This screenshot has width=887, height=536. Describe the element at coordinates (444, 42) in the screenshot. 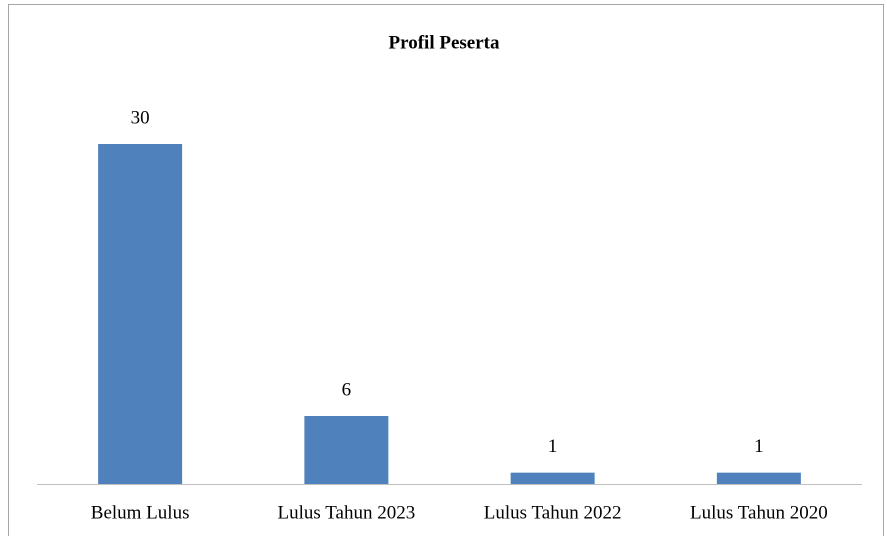

I see `chart-title: Profil Peserta` at that location.